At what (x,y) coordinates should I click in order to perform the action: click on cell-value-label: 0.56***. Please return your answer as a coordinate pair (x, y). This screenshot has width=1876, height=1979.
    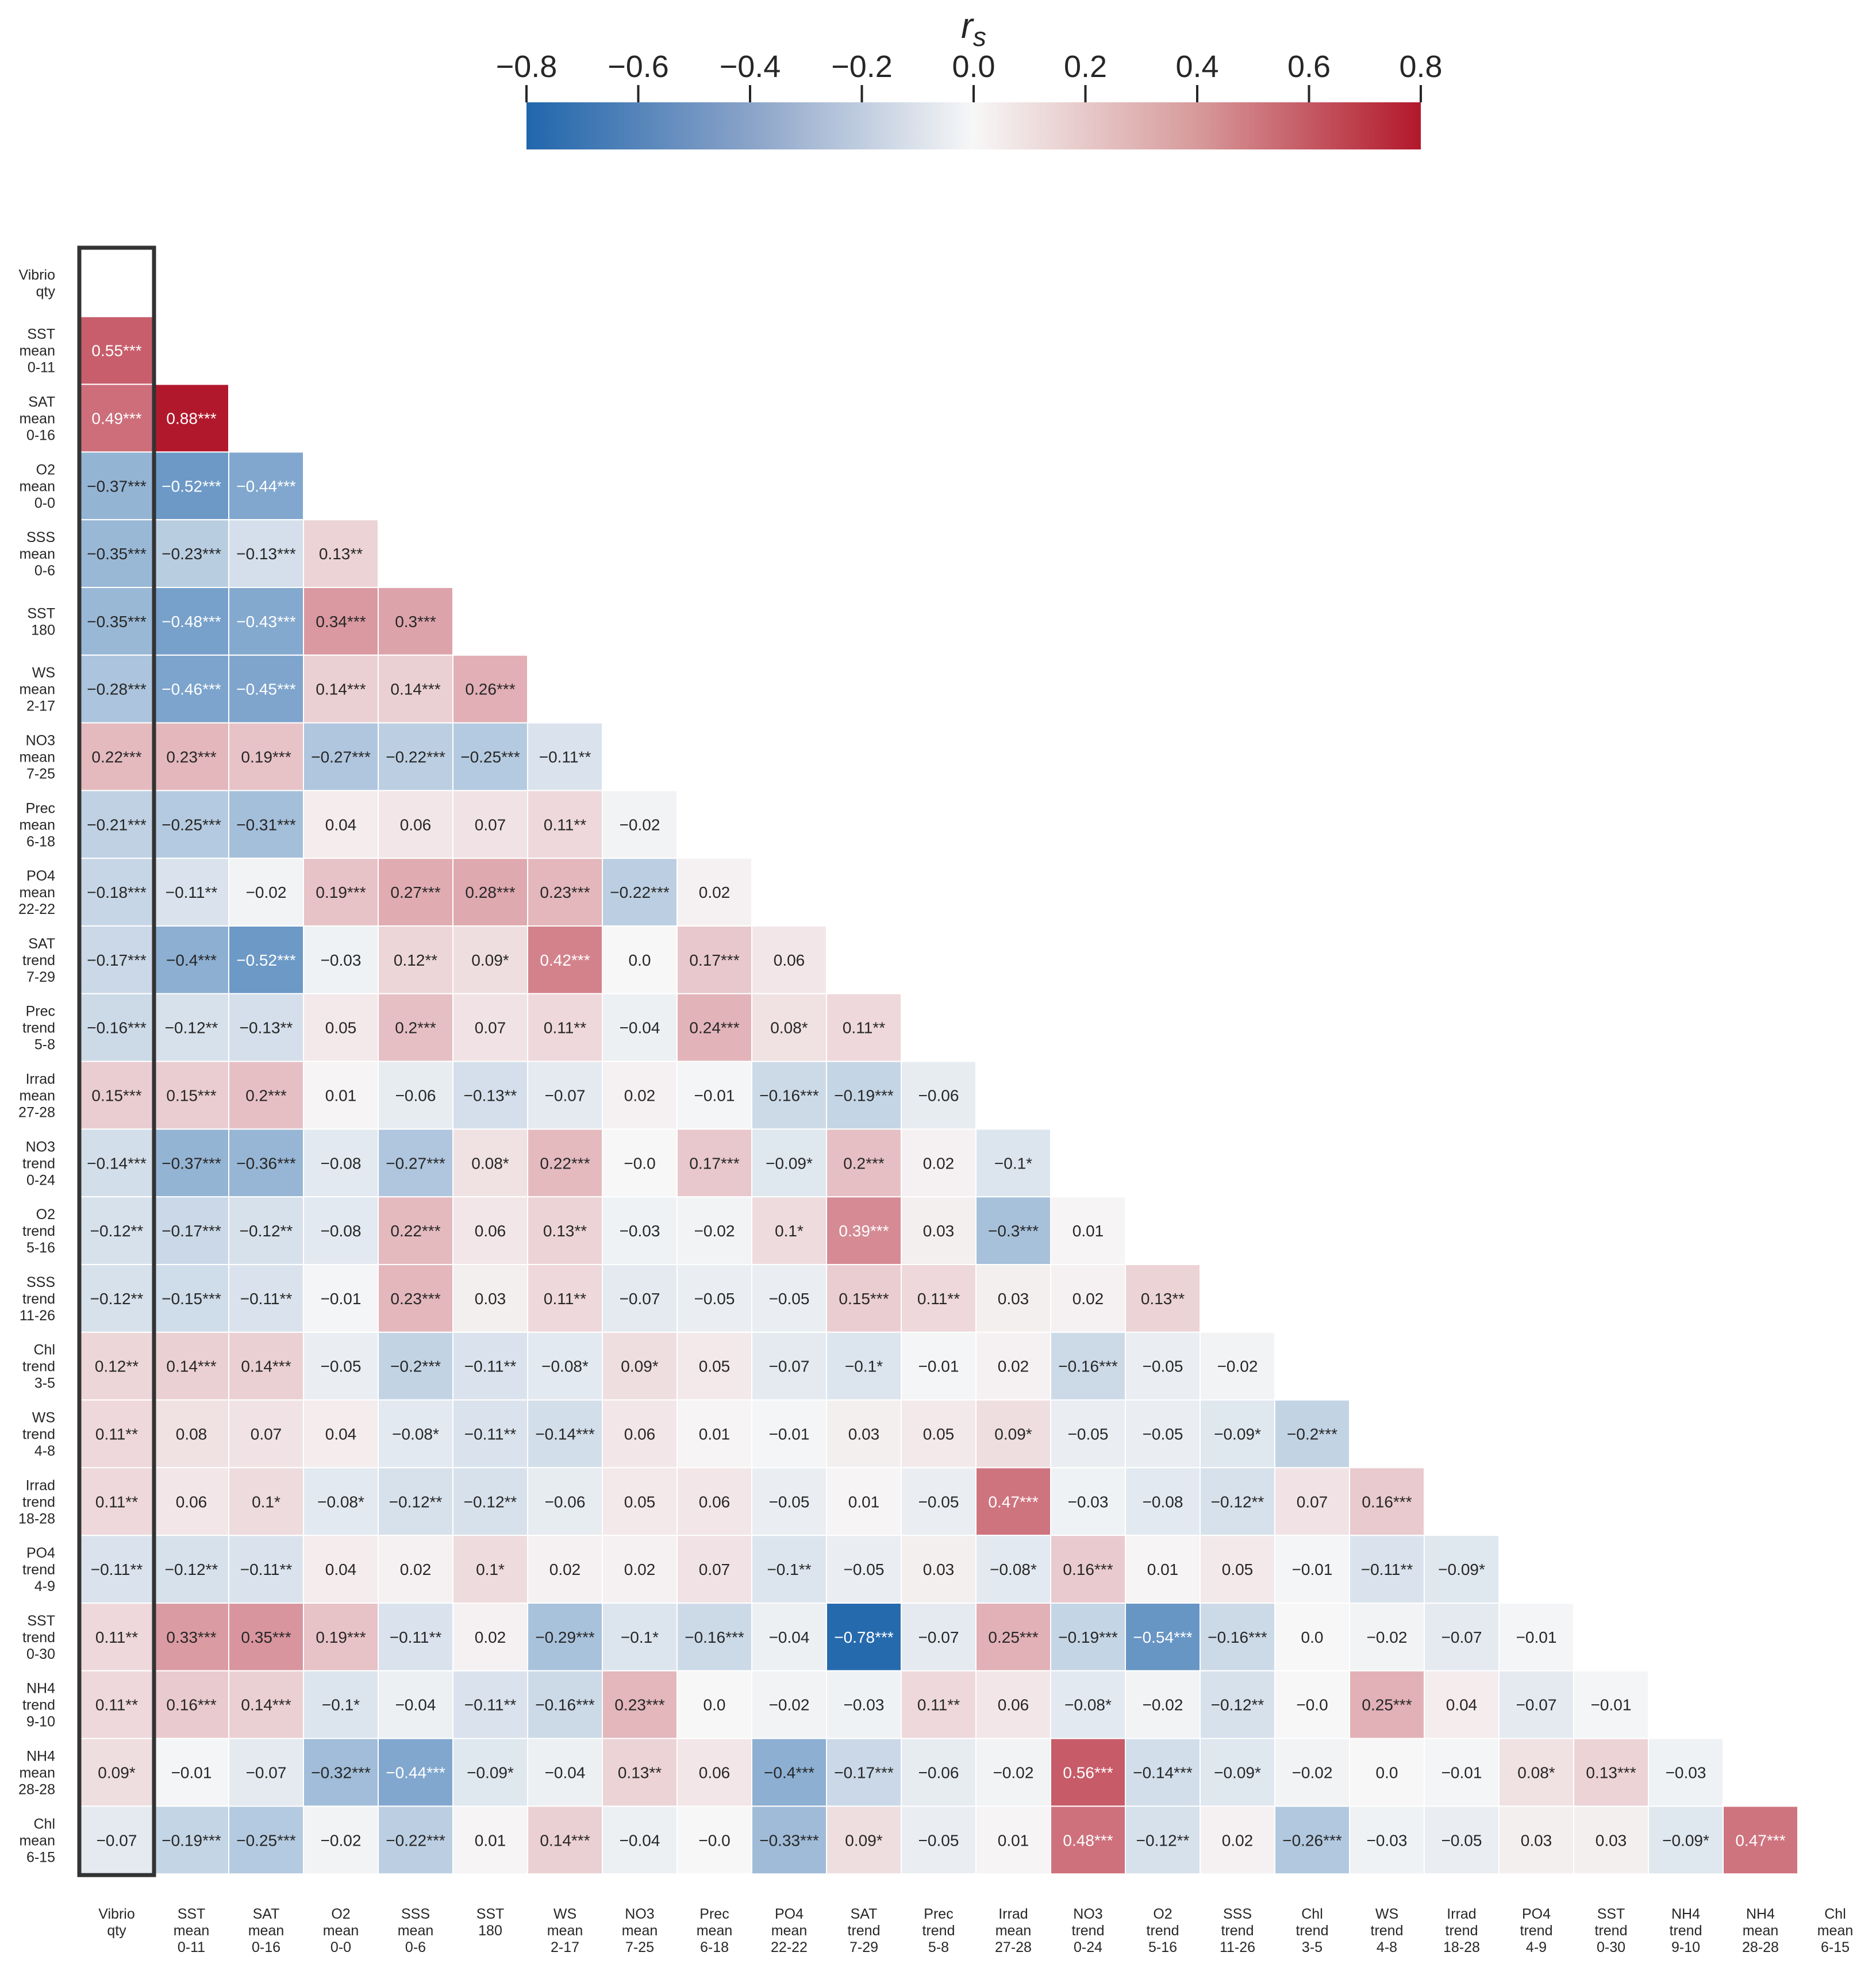
    Looking at the image, I should click on (1088, 1773).